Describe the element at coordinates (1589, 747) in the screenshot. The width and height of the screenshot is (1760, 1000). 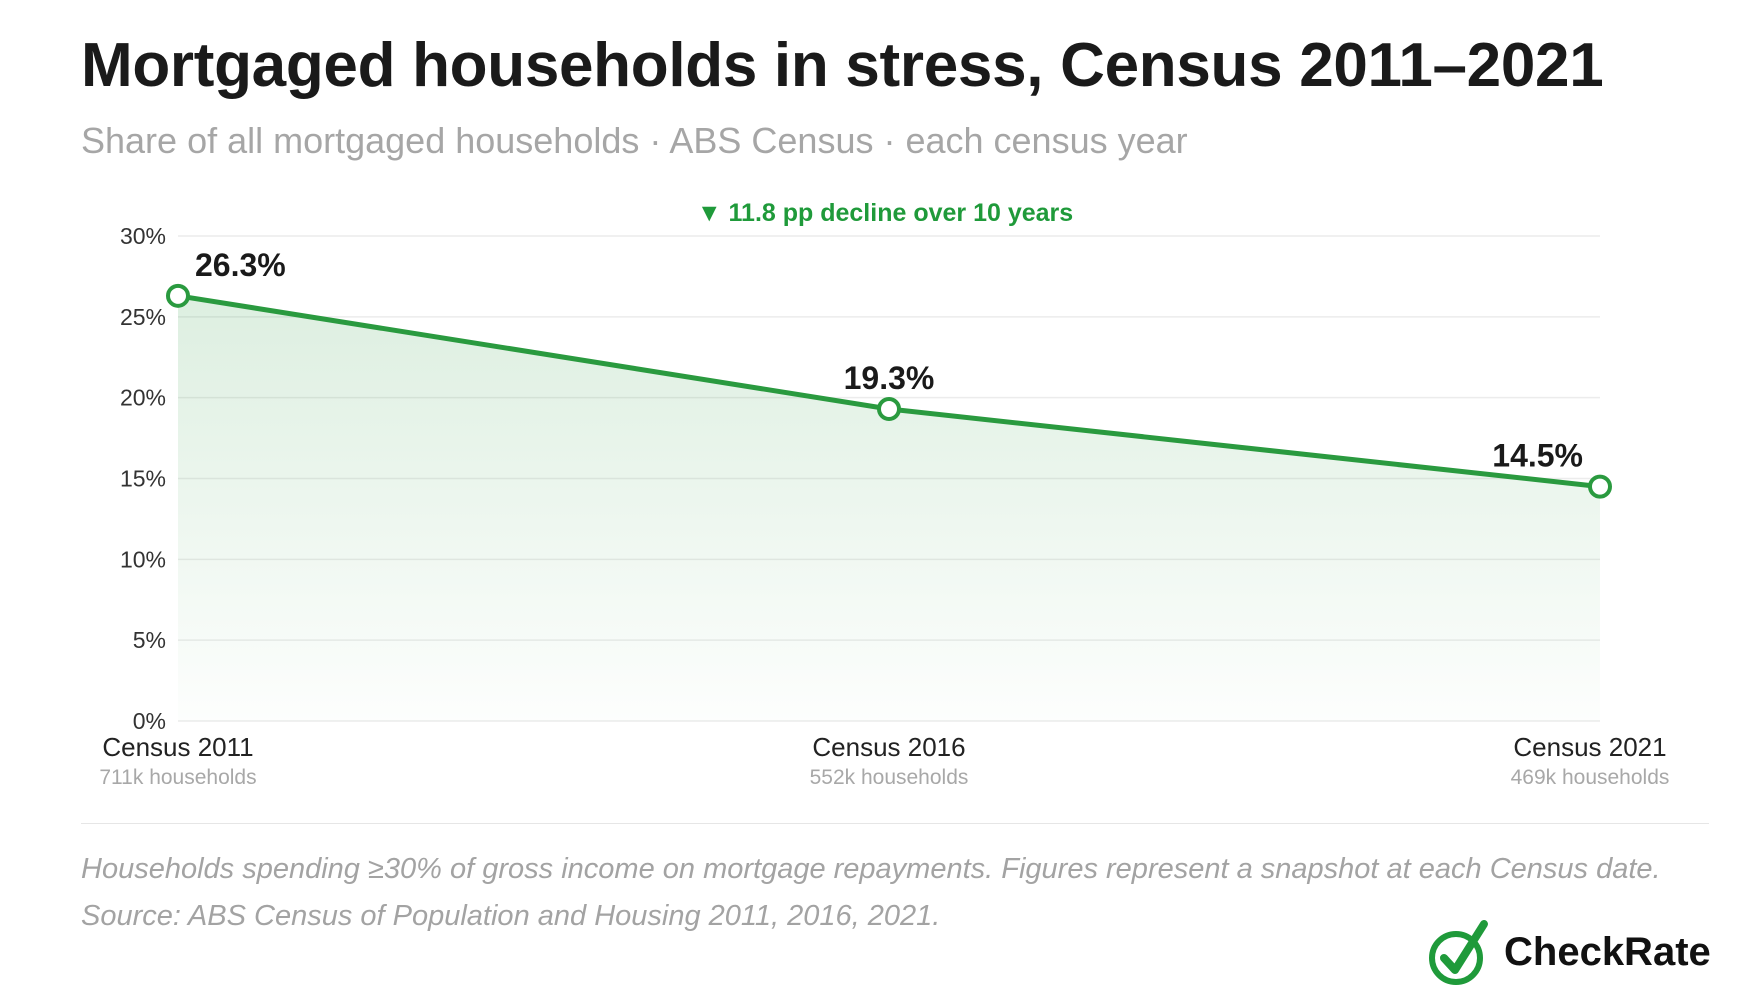
I see `x-category-label: Census 2021` at that location.